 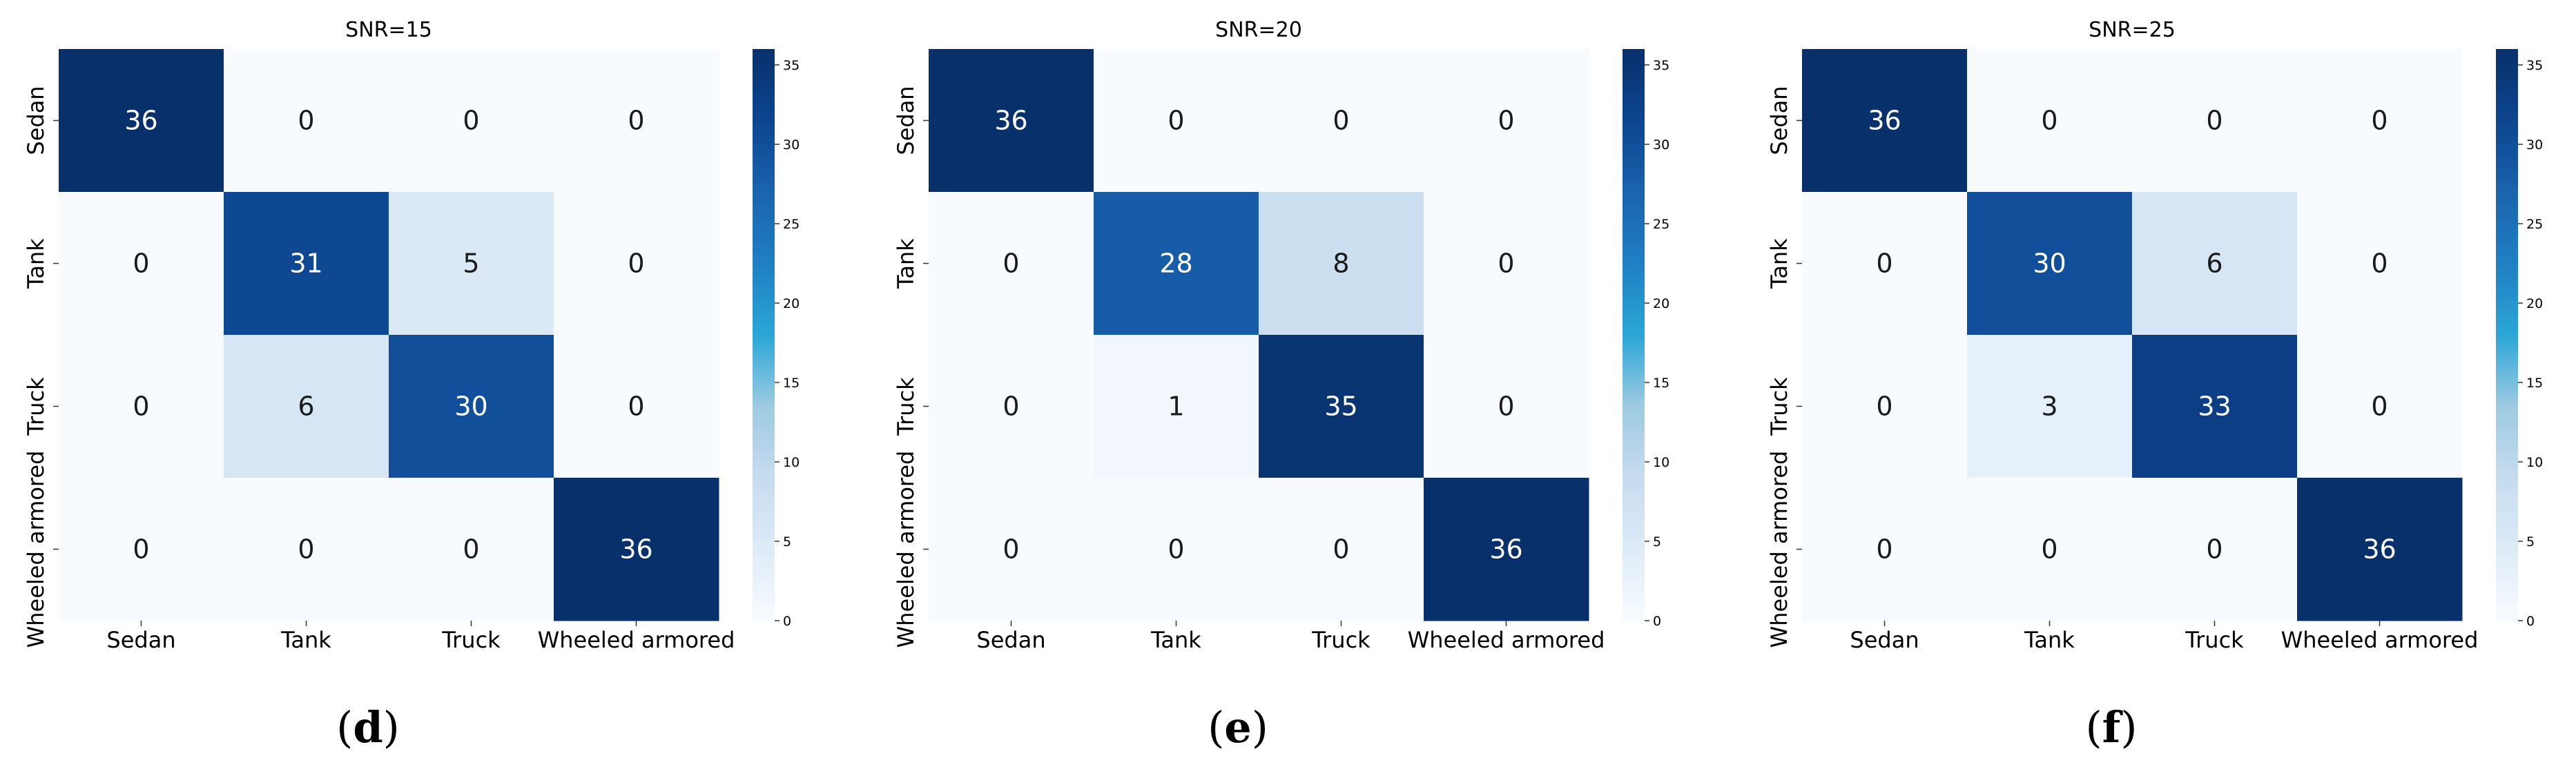 I want to click on panel-title: SNR=20, so click(x=1258, y=30).